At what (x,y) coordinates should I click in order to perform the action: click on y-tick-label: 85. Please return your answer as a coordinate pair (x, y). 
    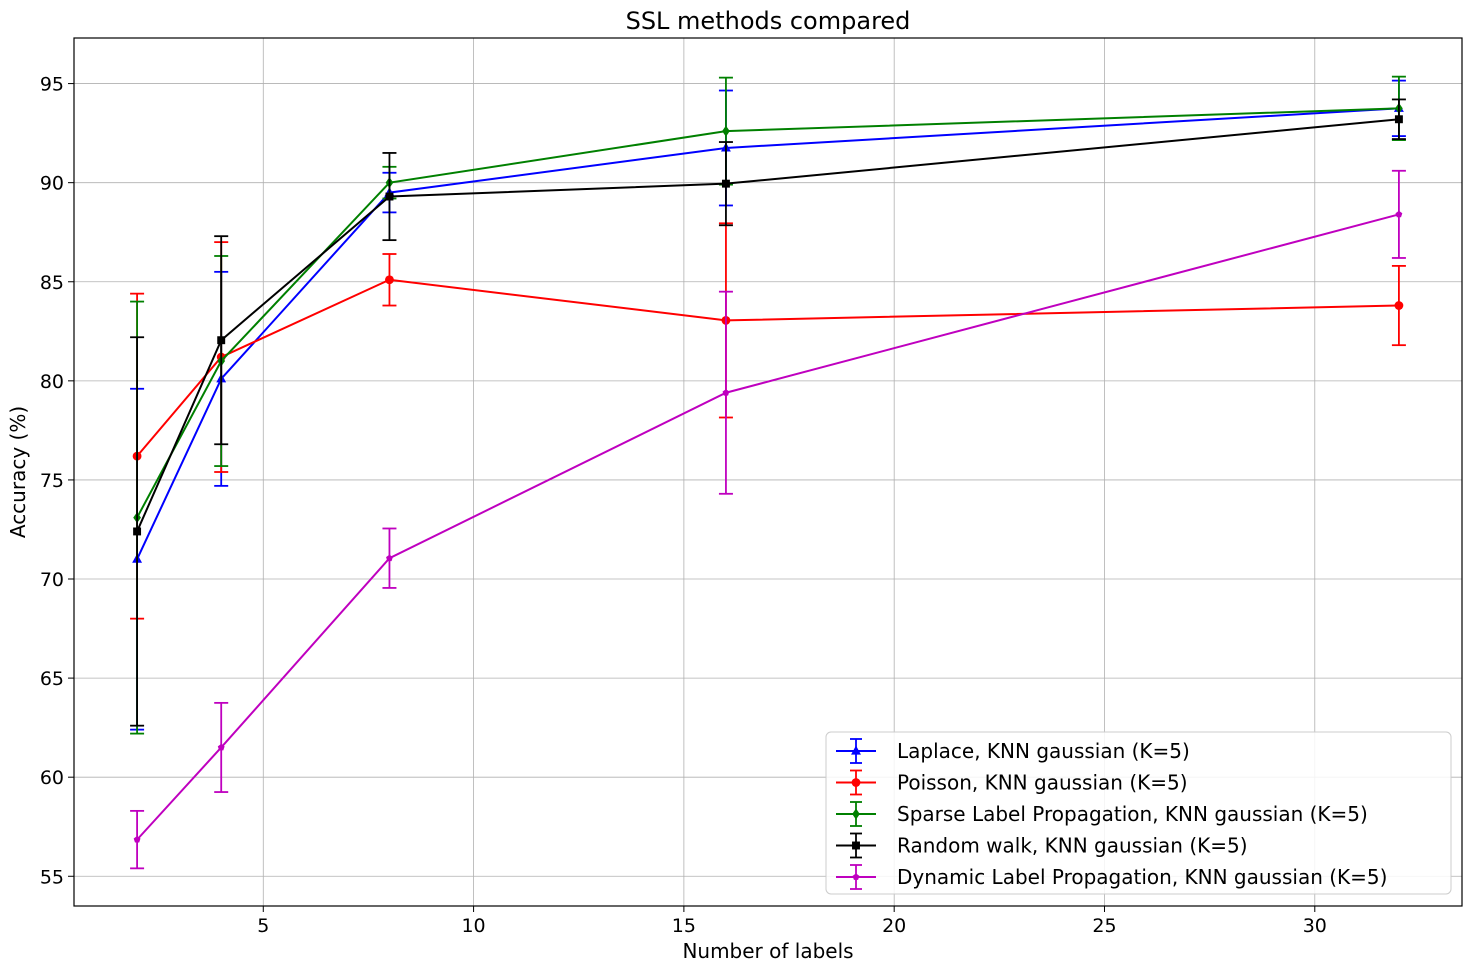
    Looking at the image, I should click on (52, 283).